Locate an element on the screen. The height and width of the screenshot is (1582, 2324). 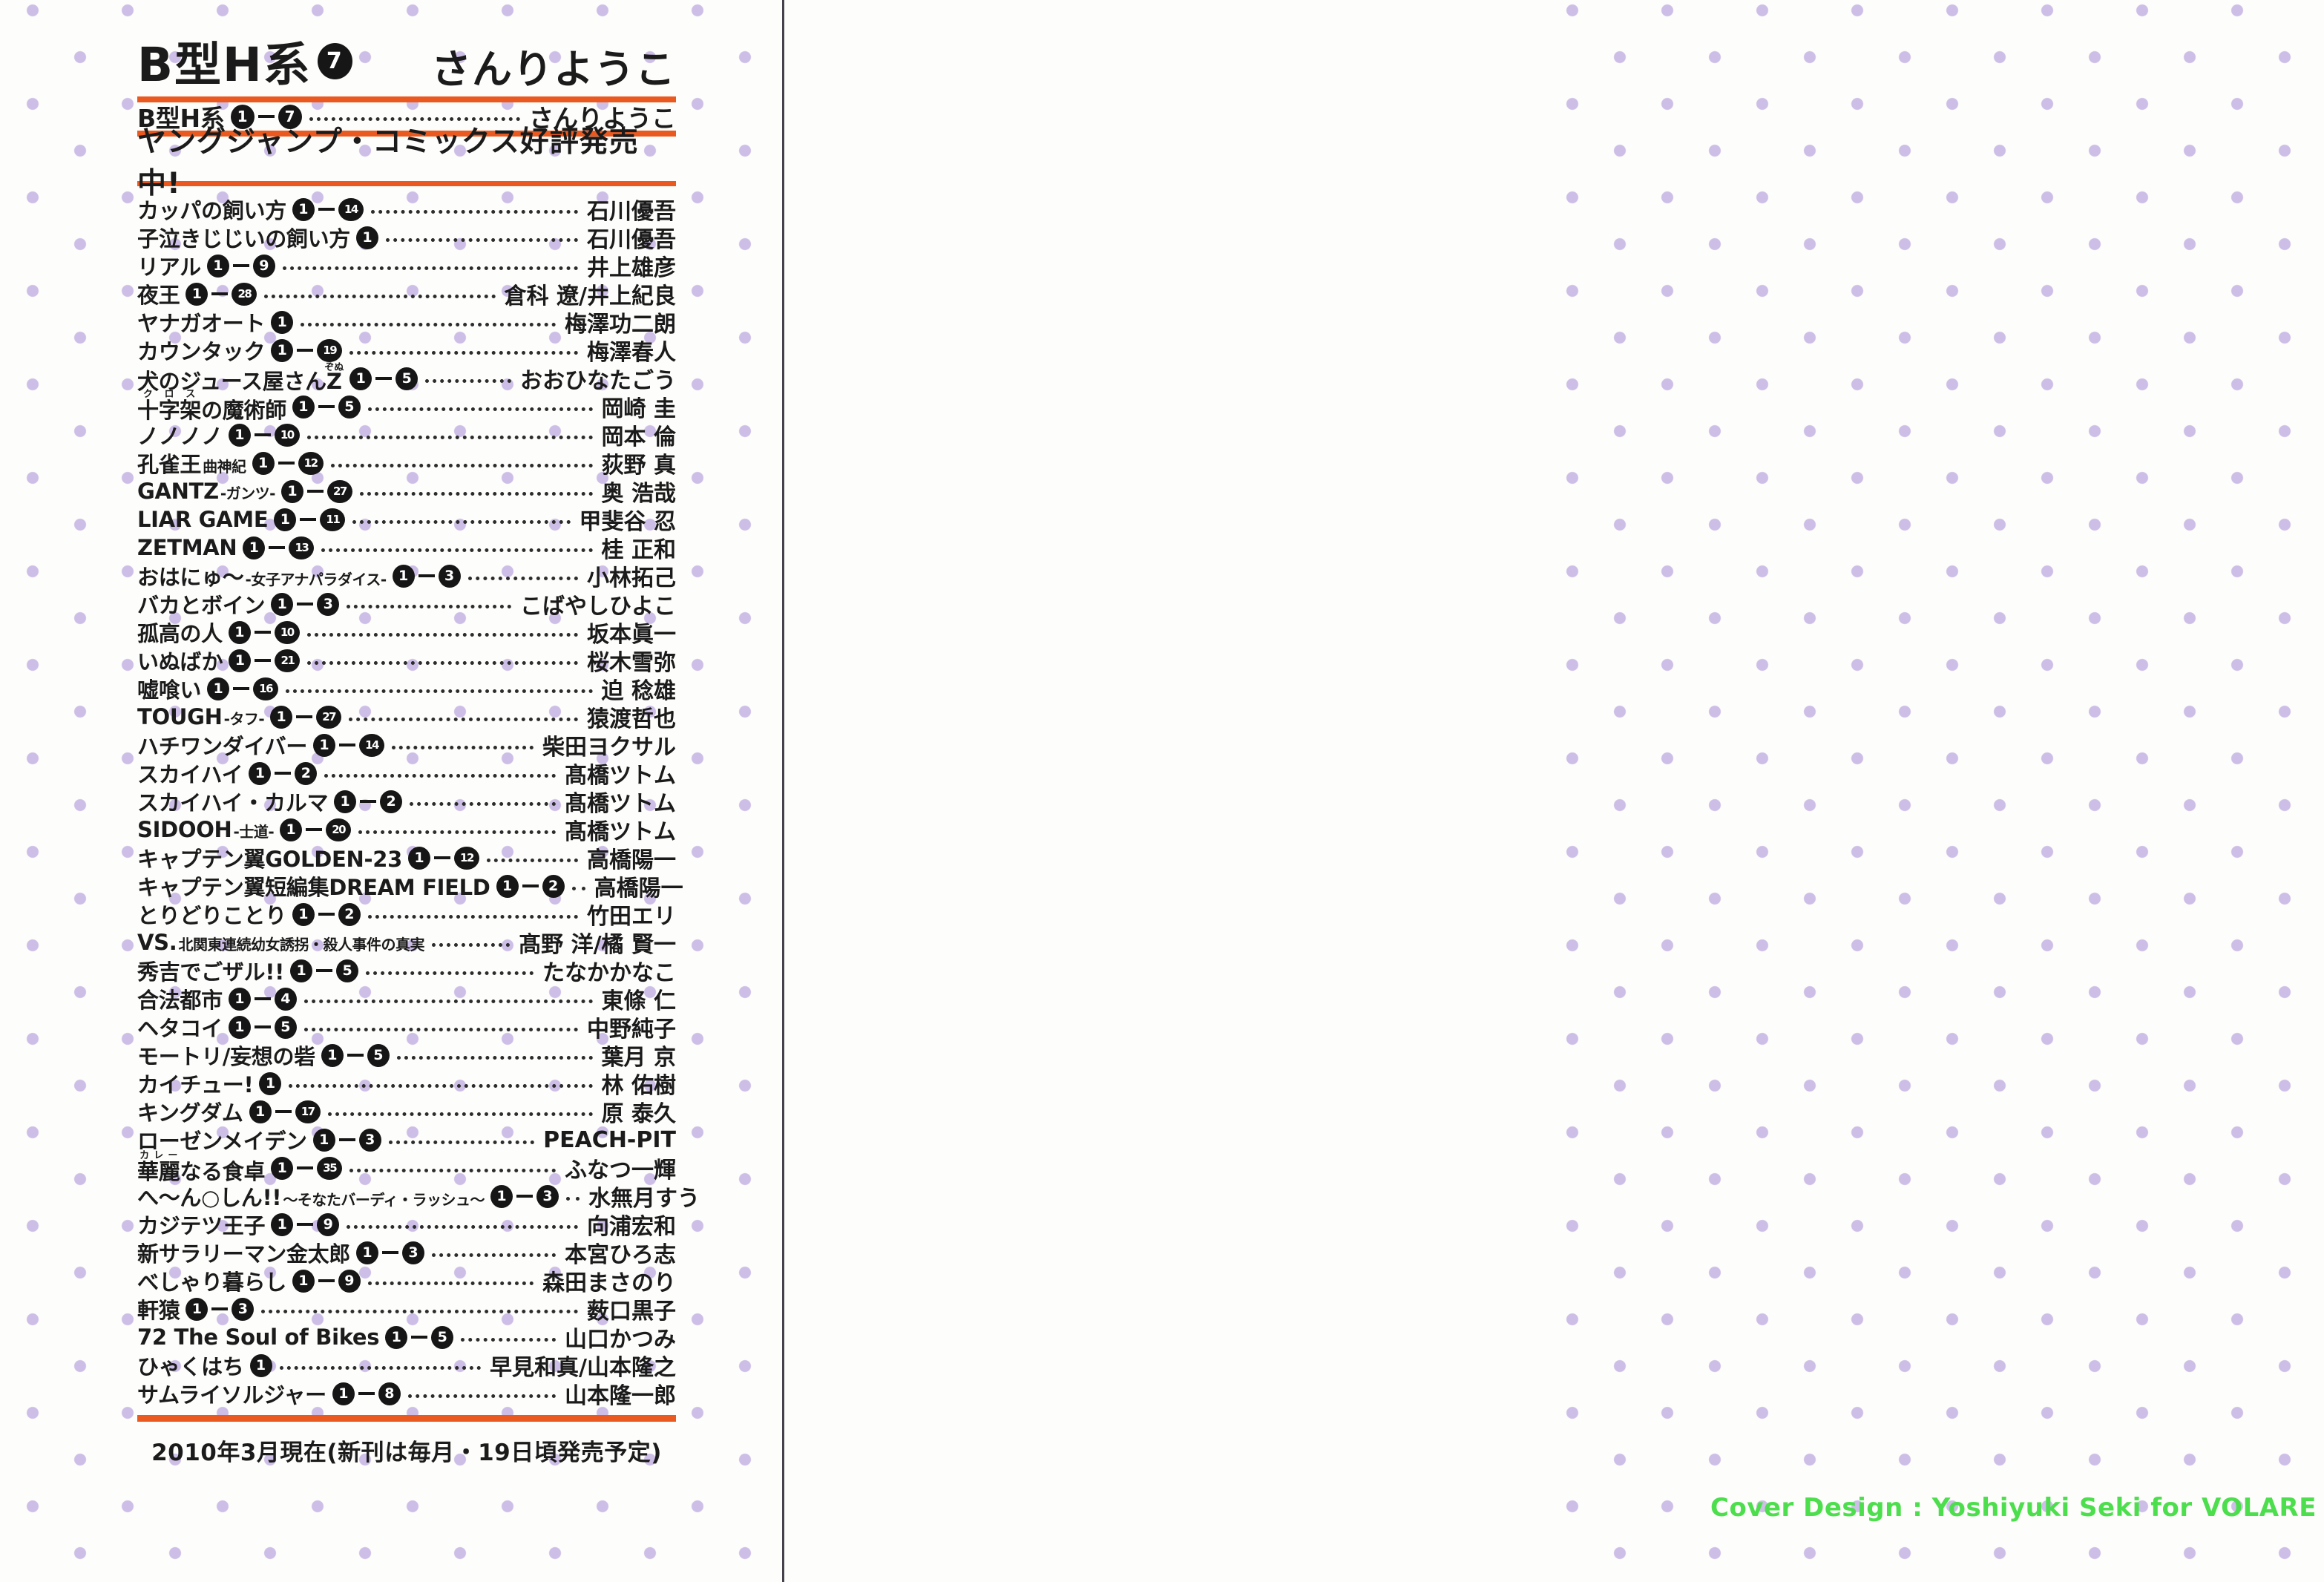
list-item: べしゃり暮らし 1 9 森田まさのり is located at coordinates (406, 1281).